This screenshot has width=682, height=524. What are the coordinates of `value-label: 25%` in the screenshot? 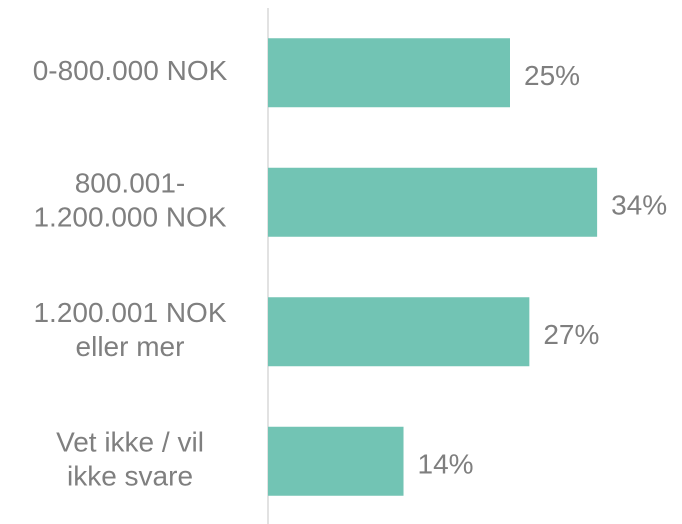 It's located at (552, 75).